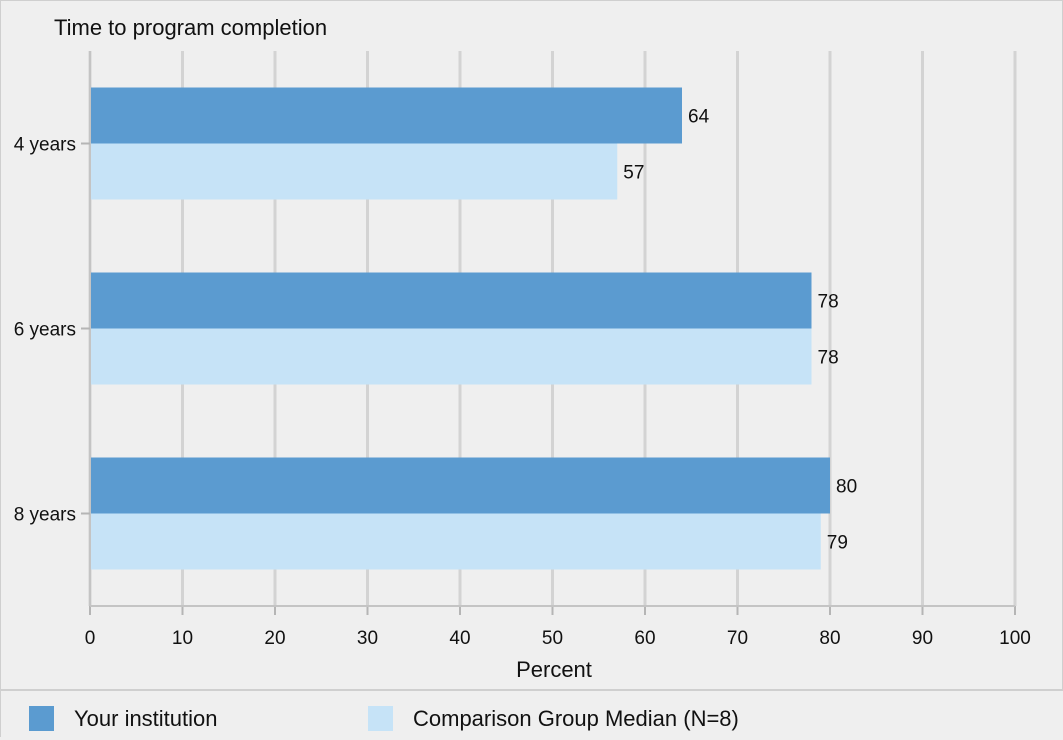 The width and height of the screenshot is (1063, 740). I want to click on bar-comparison-group-median-n-8-6-years, so click(451, 356).